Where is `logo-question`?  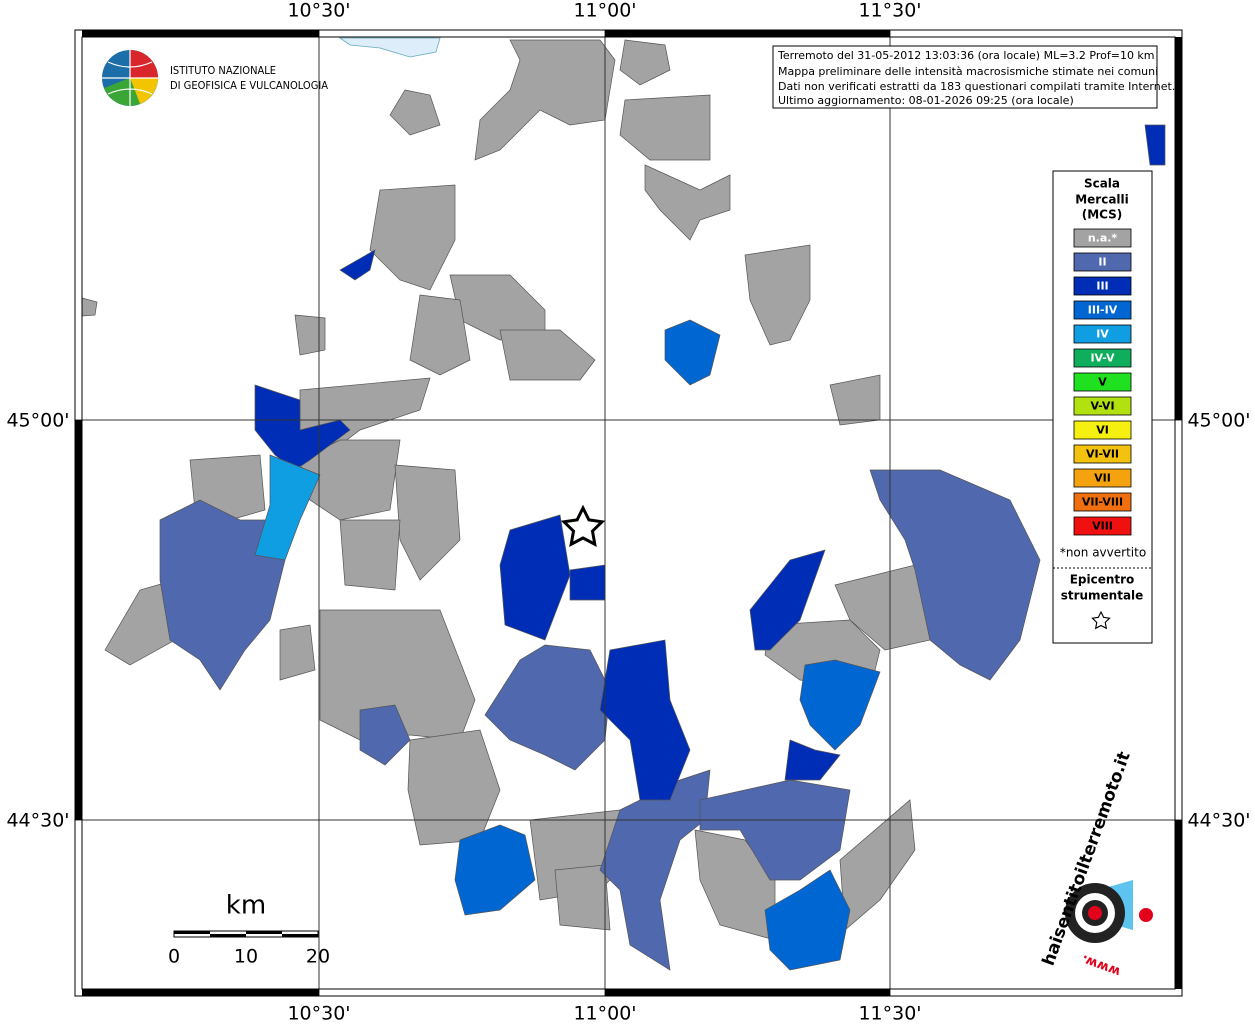
logo-question is located at coordinates (1146, 915).